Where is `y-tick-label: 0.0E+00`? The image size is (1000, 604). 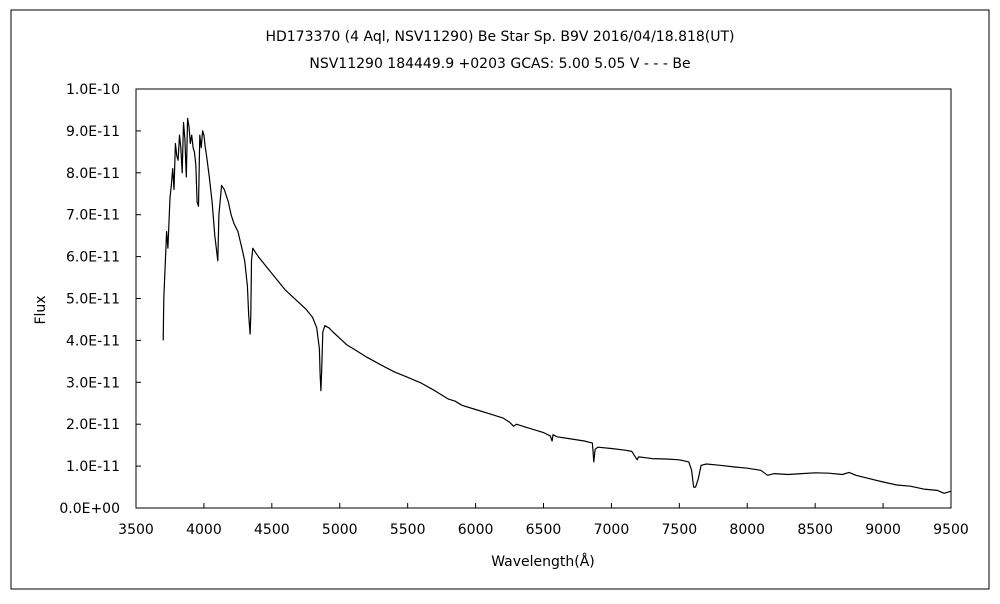
y-tick-label: 0.0E+00 is located at coordinates (89, 509).